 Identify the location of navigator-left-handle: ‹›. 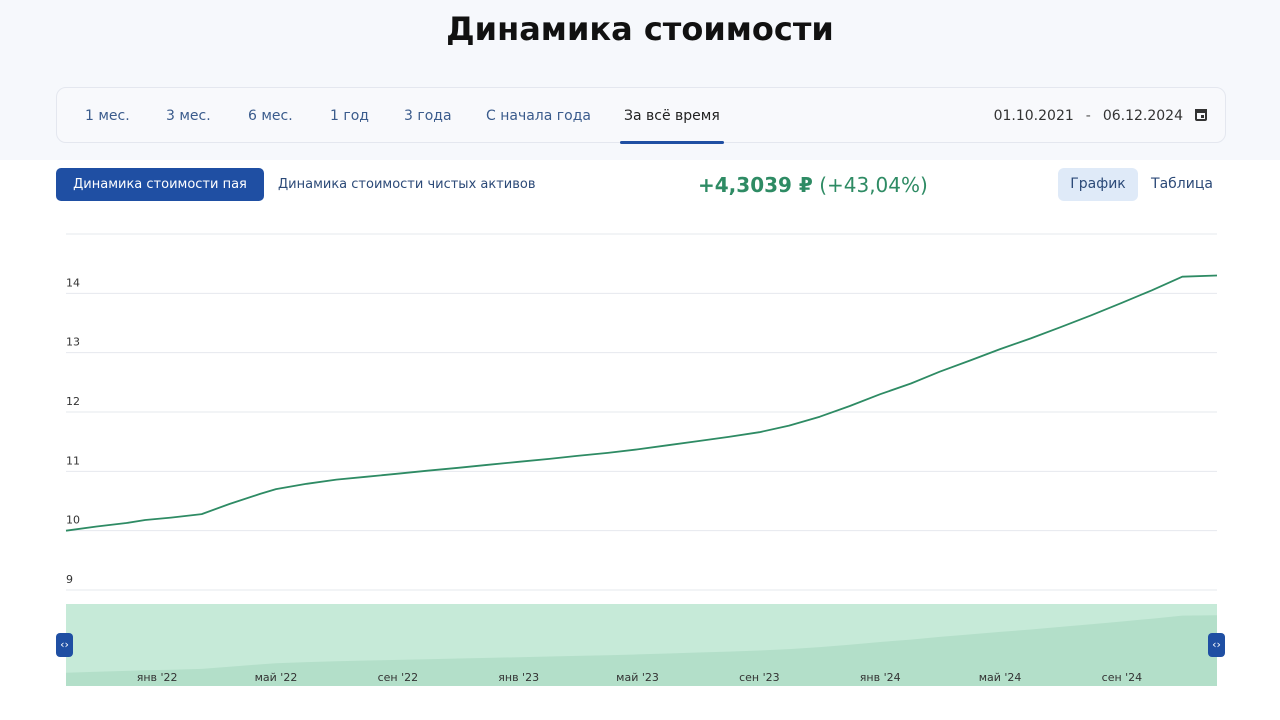
(64, 645).